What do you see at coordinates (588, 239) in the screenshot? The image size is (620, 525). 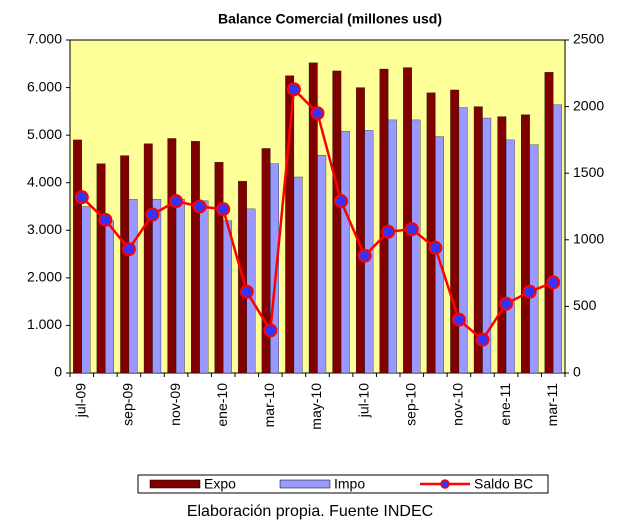 I see `y2-tick-label: 1000` at bounding box center [588, 239].